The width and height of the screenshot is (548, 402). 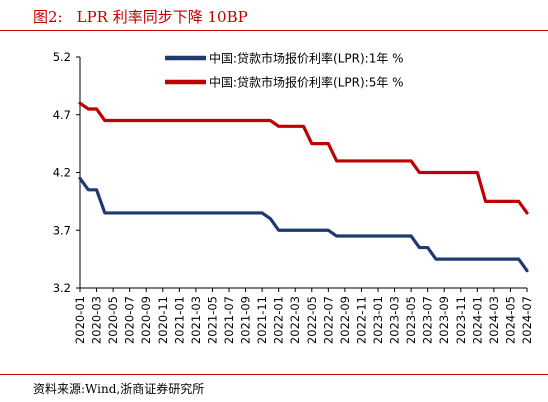 What do you see at coordinates (395, 320) in the screenshot?
I see `x-tick-label: 2023-03` at bounding box center [395, 320].